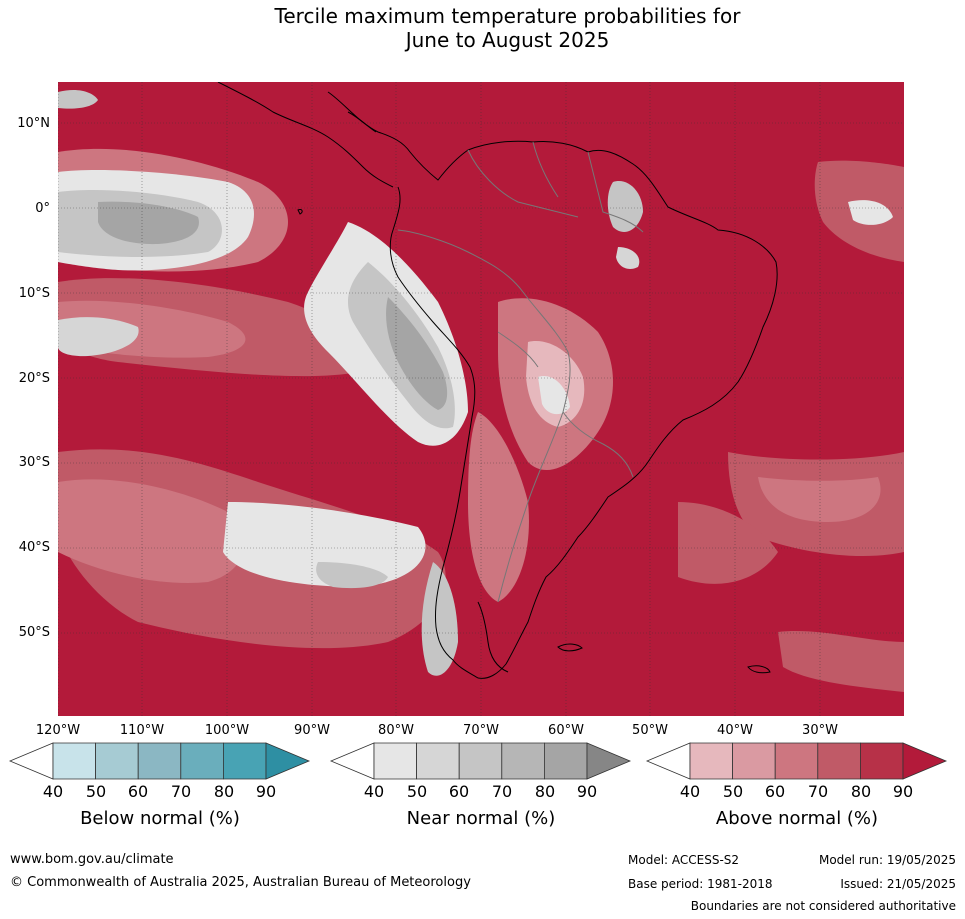 The height and width of the screenshot is (919, 965). I want to click on colorbar-above-normal, so click(796, 761).